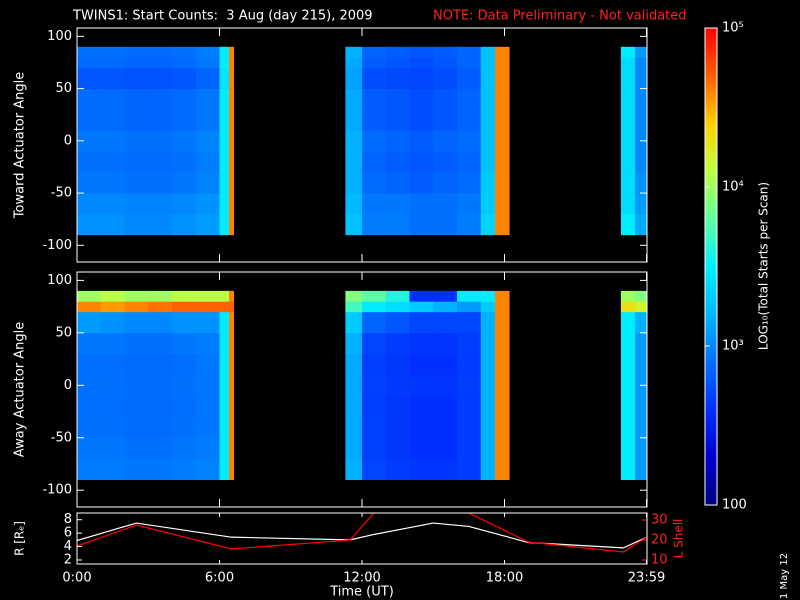 Image resolution: width=800 pixels, height=600 pixels. What do you see at coordinates (20, 145) in the screenshot?
I see `y-axis-label: Toward Actuator Angle` at bounding box center [20, 145].